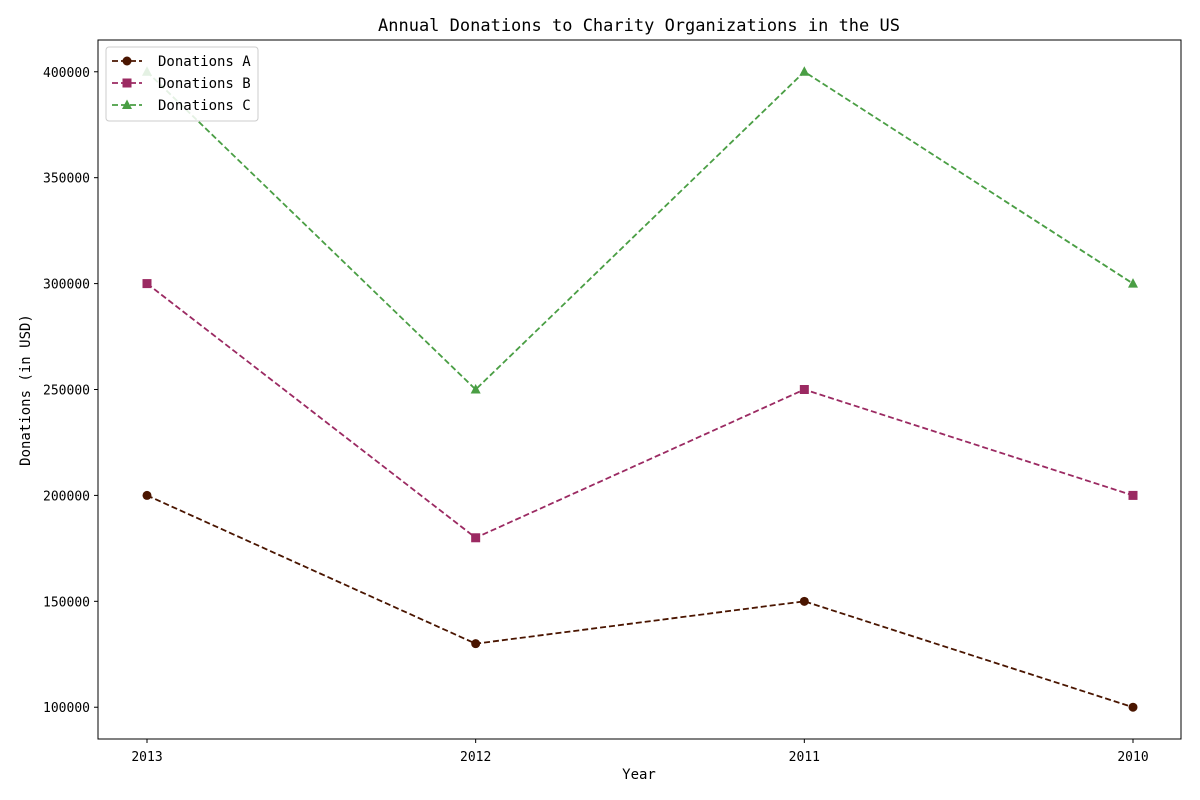 The image size is (1200, 800). I want to click on y-tick-label: 100000, so click(66, 708).